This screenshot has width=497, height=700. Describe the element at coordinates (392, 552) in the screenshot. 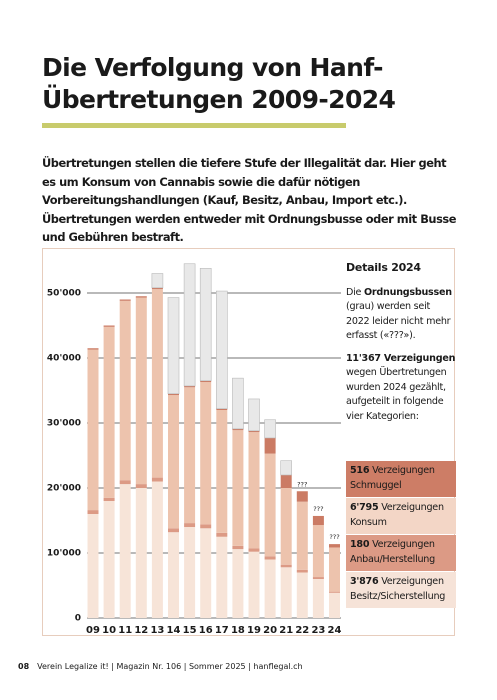

I see `legend-label: Verzeigungen Anbau/Herstellung` at that location.